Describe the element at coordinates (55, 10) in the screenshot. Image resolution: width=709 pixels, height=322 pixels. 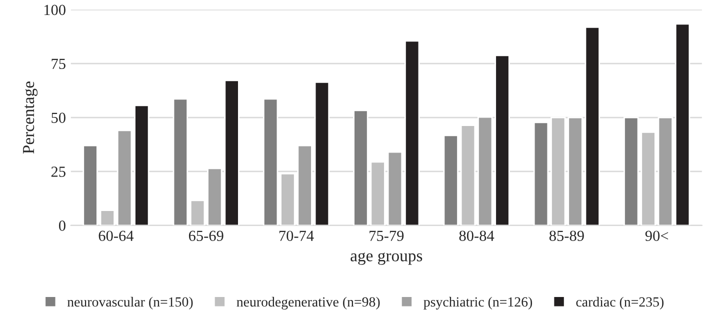
I see `y-tick-label: 100` at that location.